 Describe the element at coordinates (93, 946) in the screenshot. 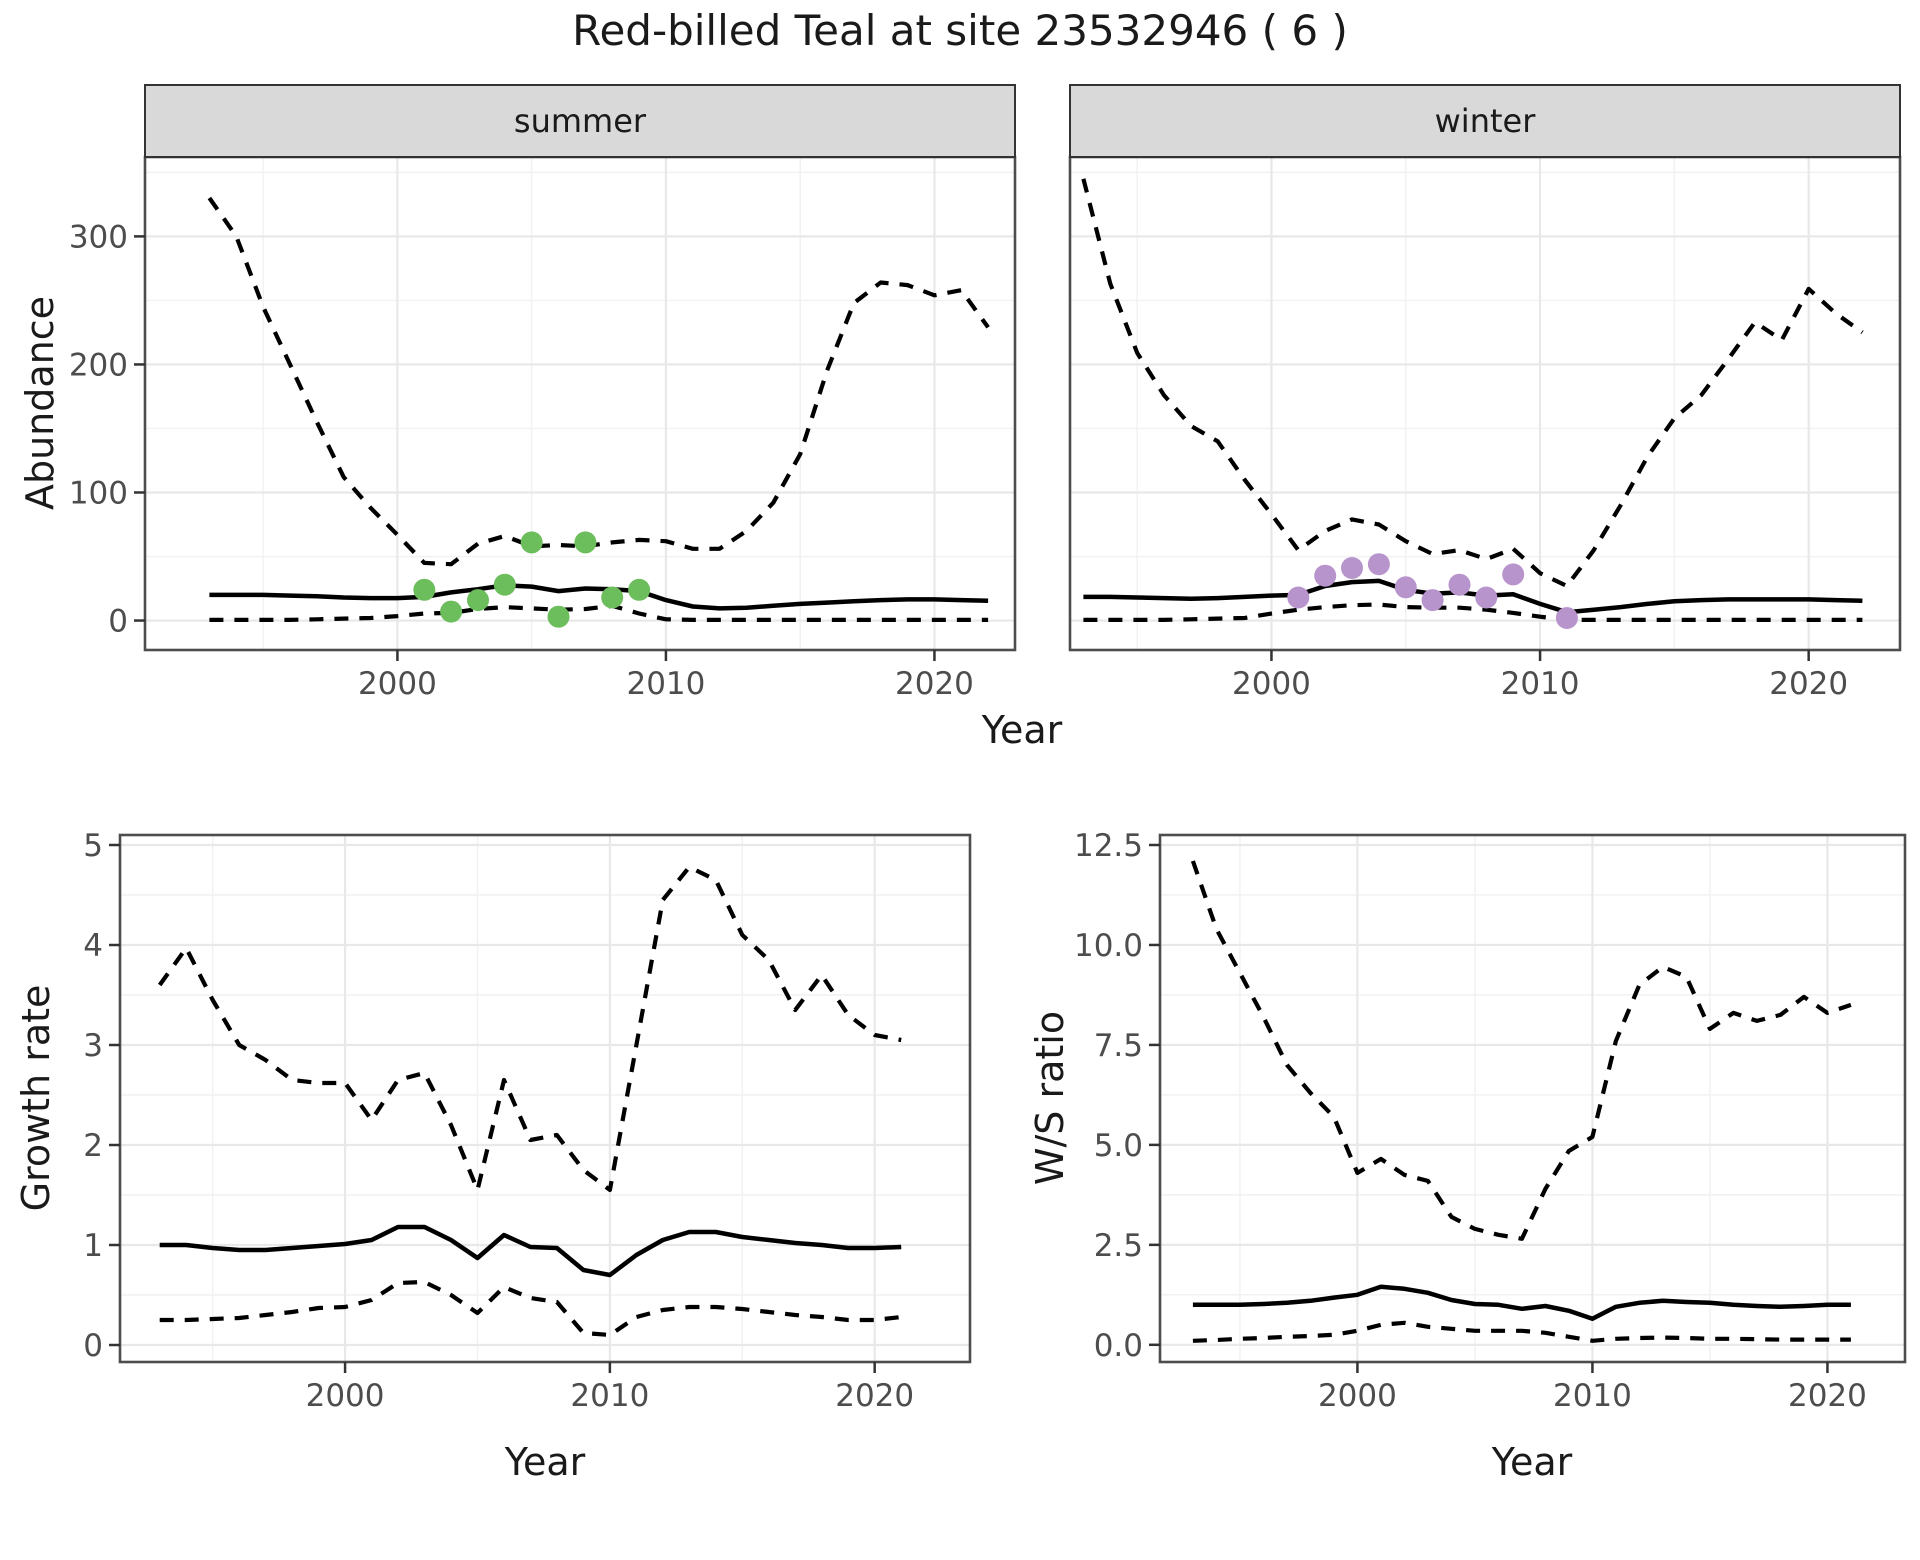

I see `y-tick-label: 4` at that location.